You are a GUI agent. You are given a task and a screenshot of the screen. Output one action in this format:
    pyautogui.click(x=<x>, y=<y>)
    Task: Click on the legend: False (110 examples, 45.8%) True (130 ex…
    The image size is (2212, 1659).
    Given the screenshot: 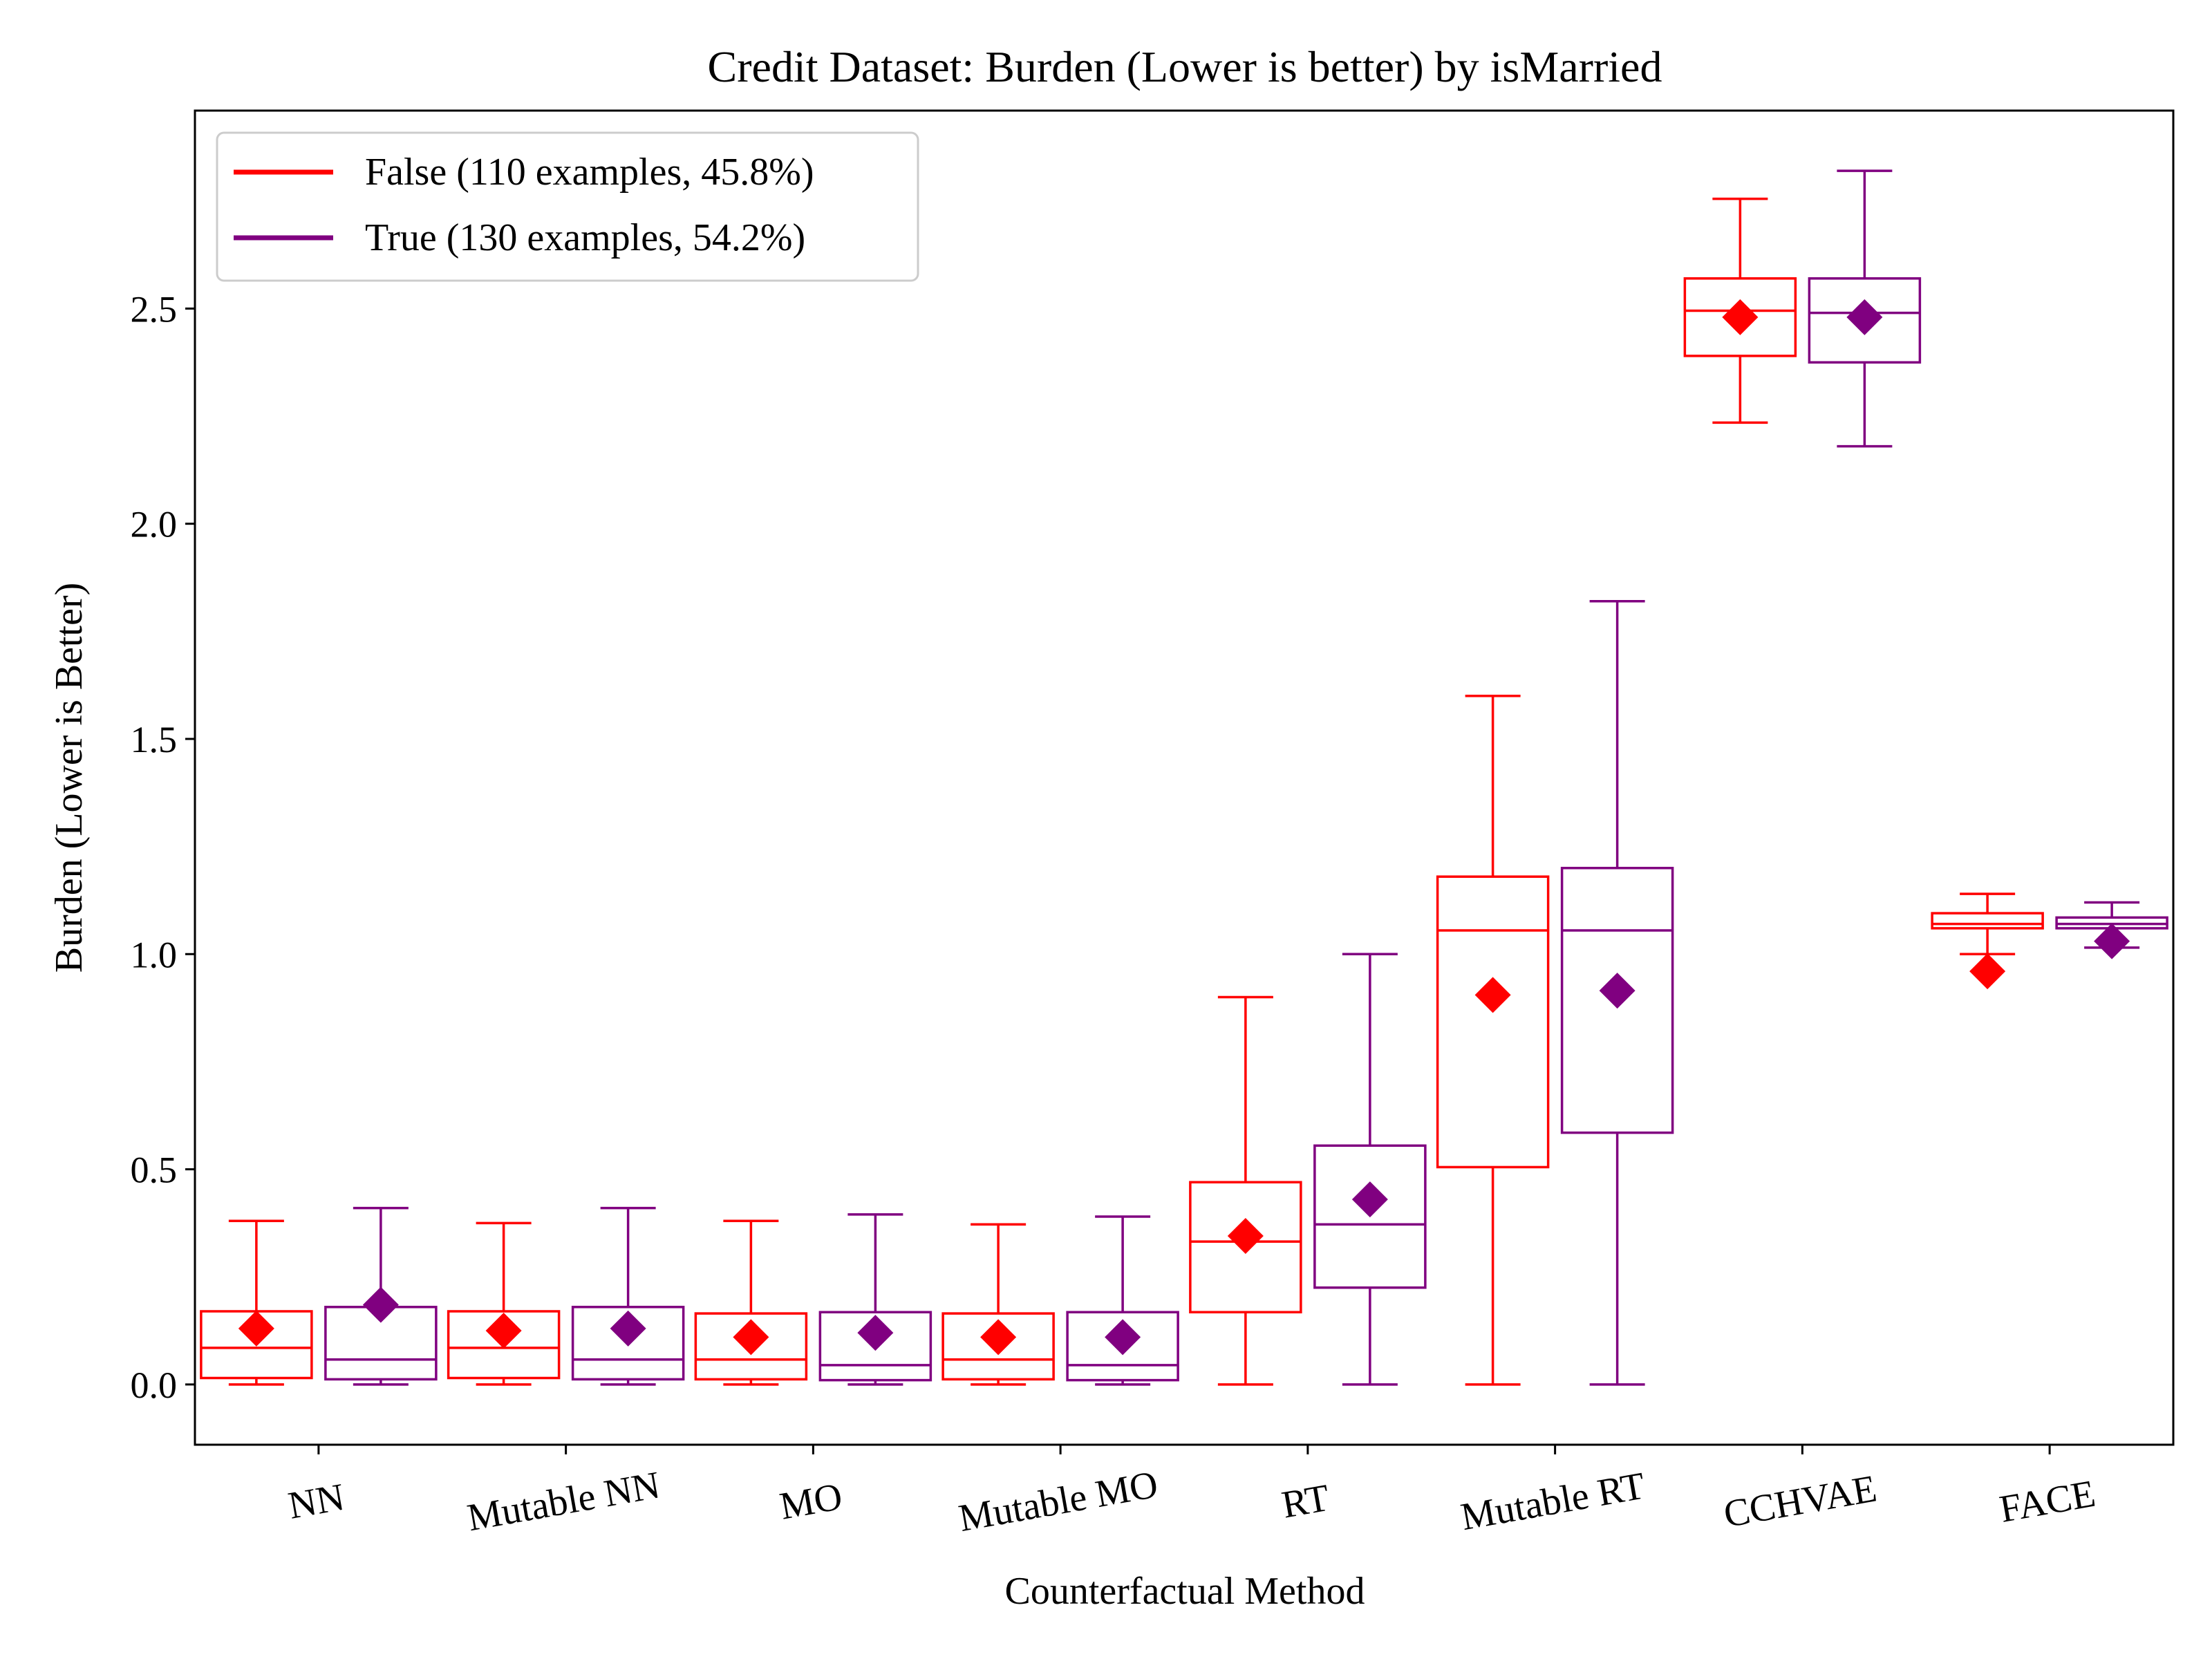 What is the action you would take?
    pyautogui.click(x=567, y=206)
    